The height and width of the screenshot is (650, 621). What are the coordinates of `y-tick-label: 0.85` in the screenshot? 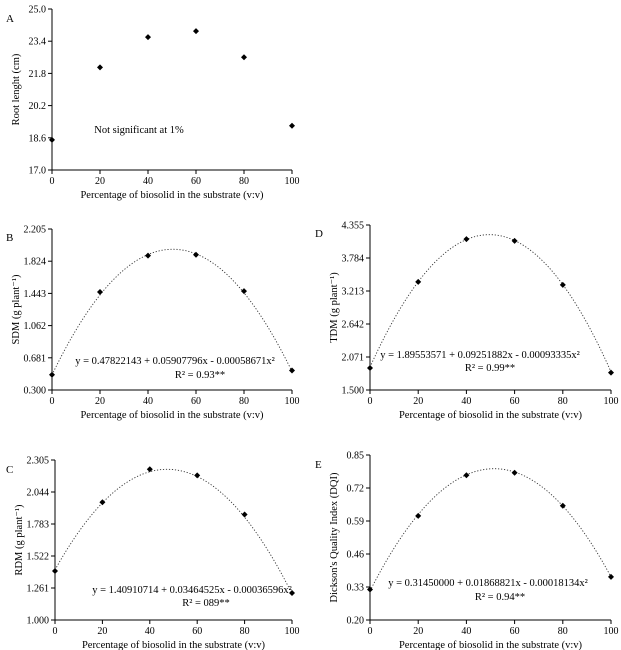 It's located at (356, 456).